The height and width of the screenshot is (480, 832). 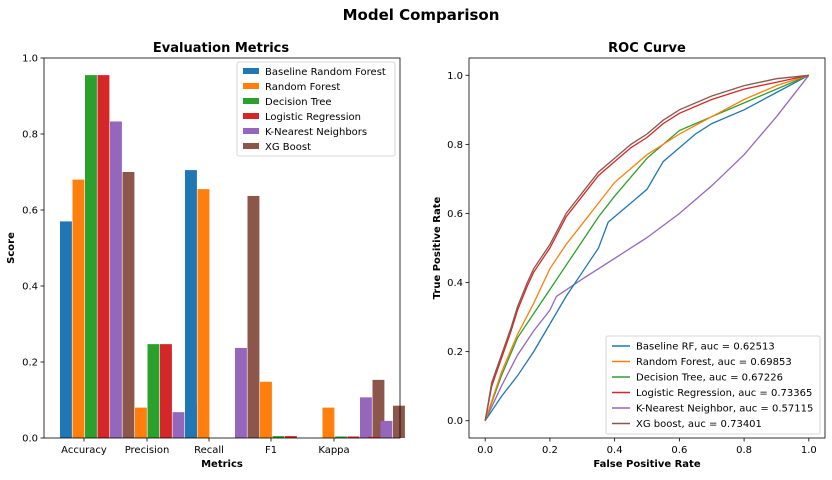 I want to click on bar-xtick-label-kappa: Kappa, so click(x=333, y=450).